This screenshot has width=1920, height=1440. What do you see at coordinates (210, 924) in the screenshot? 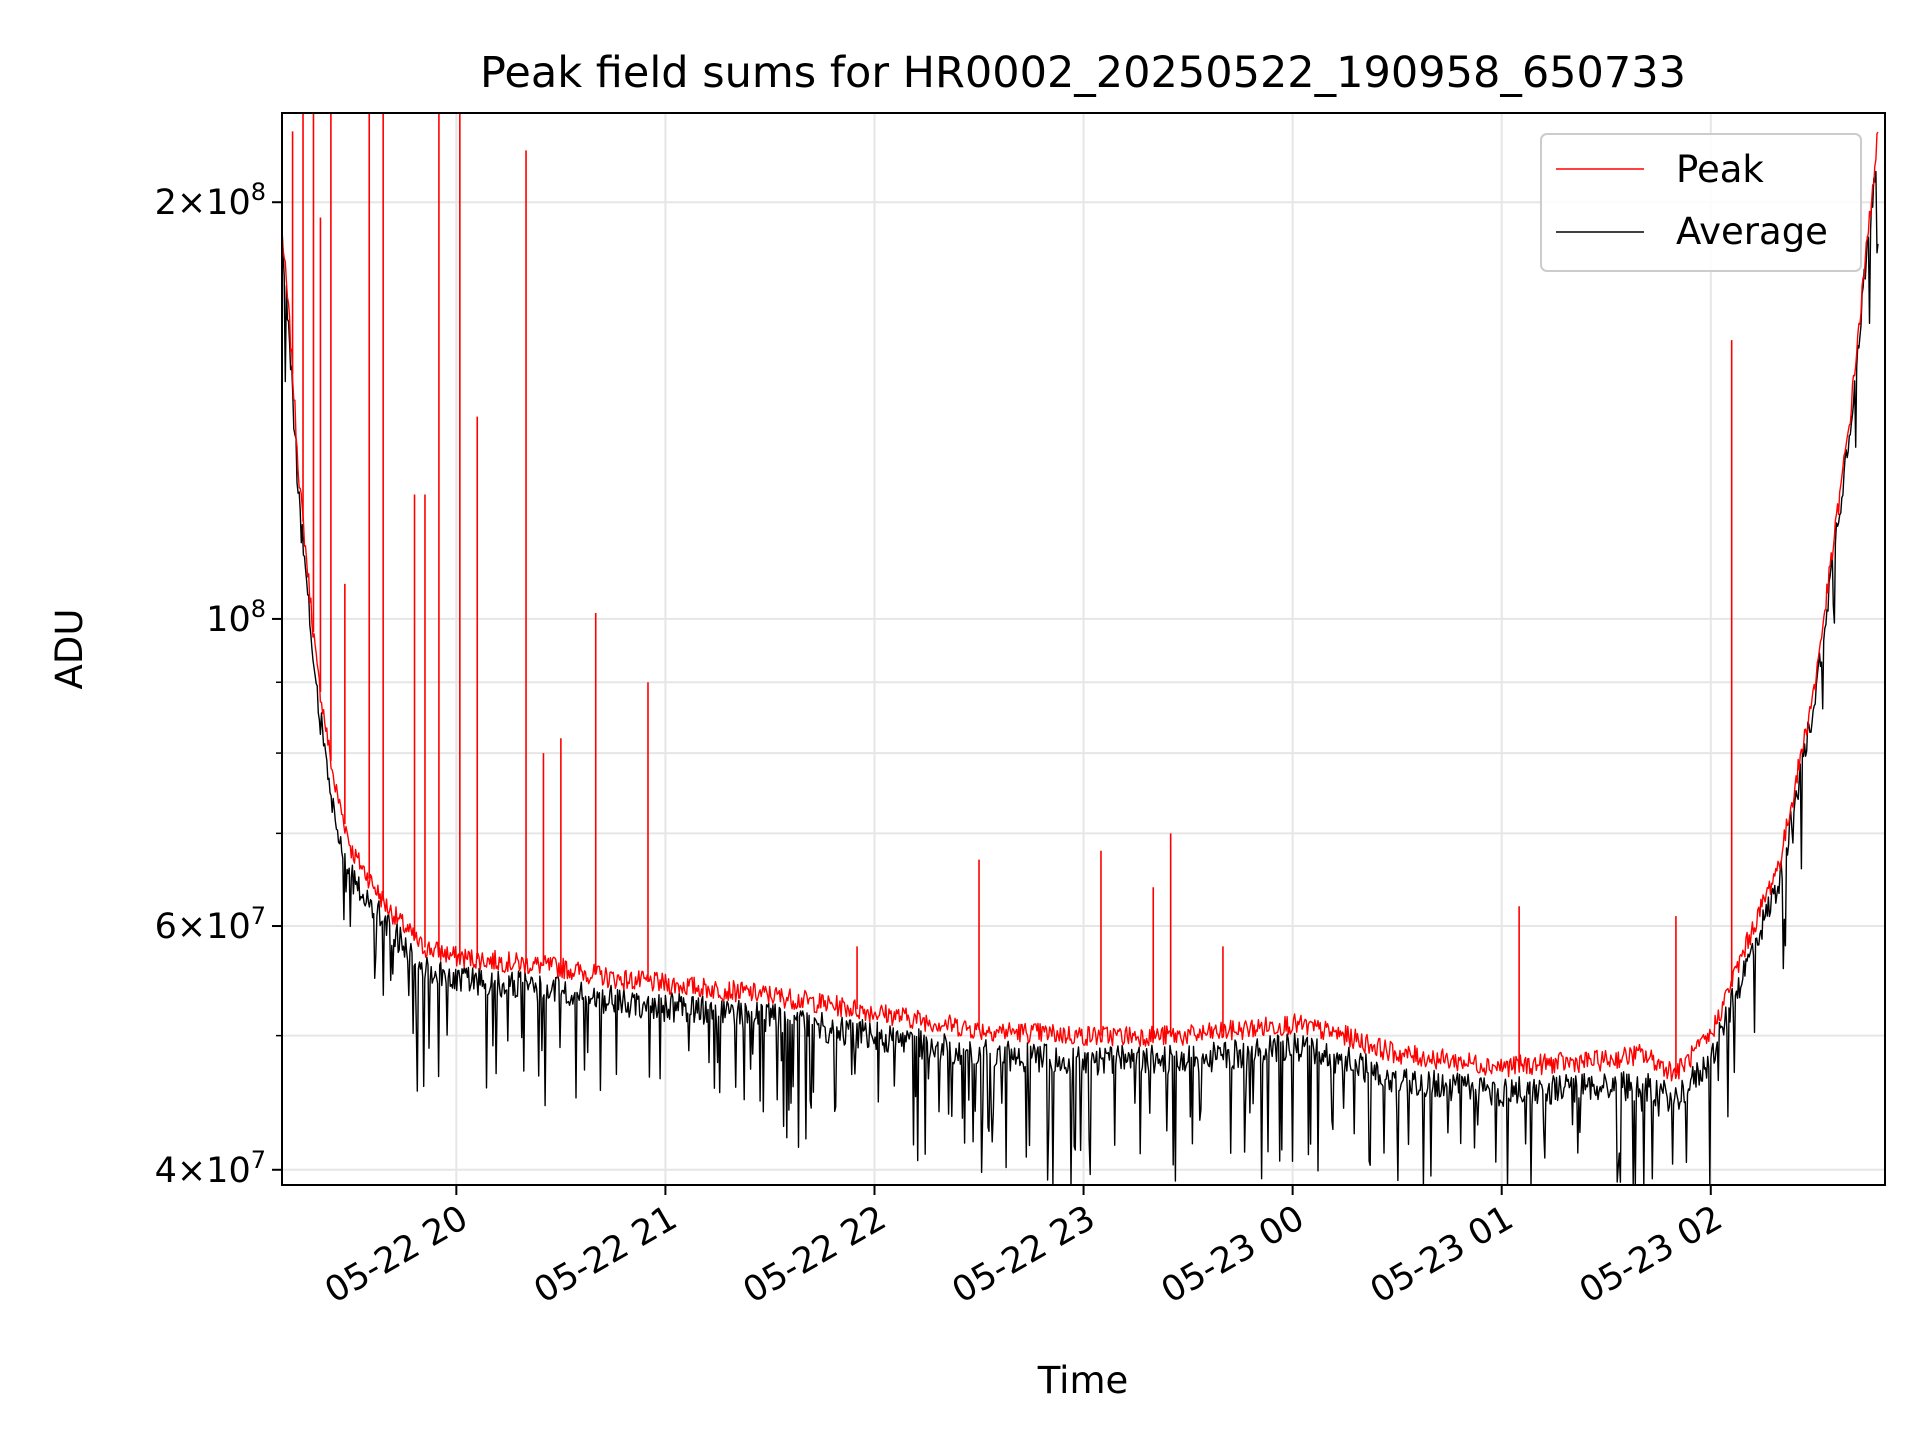
I see `y-tick-label: 6×107` at bounding box center [210, 924].